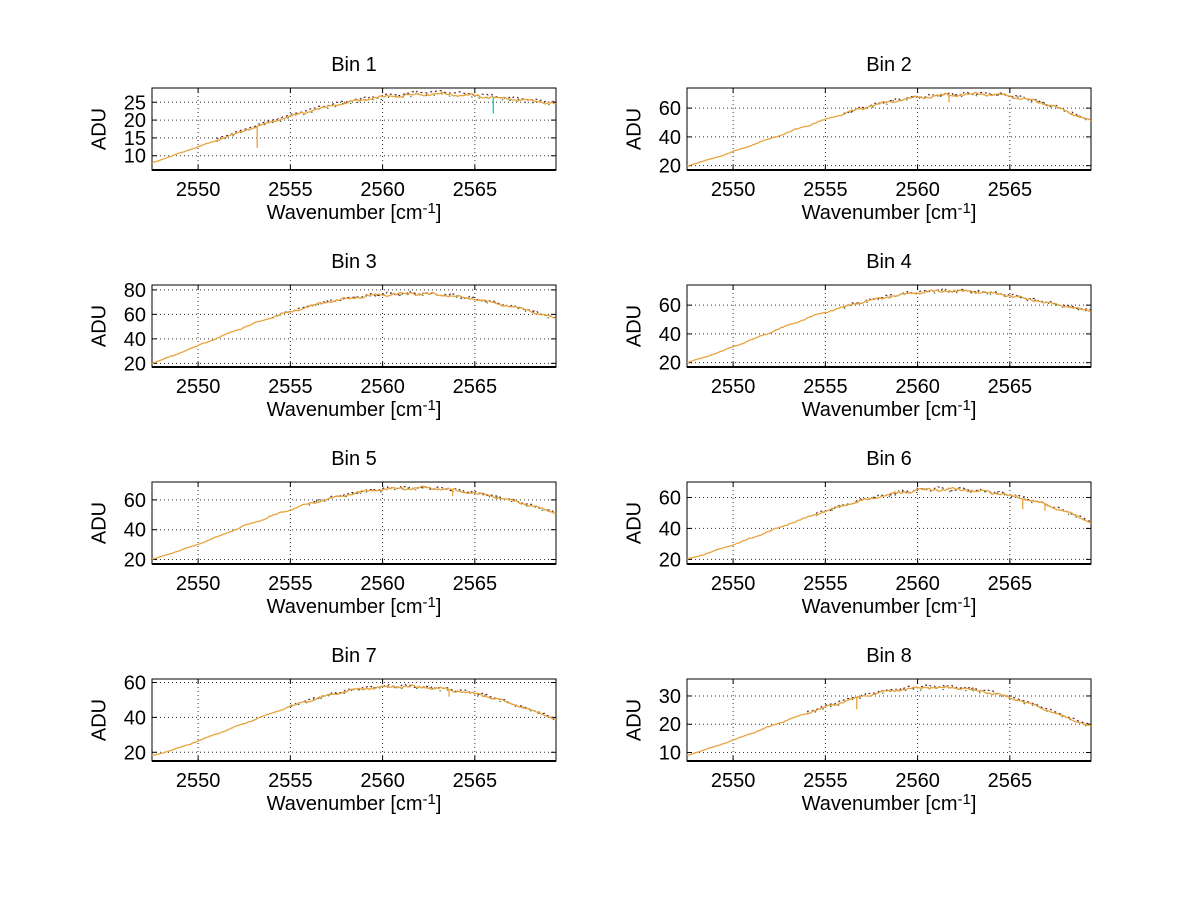  Describe the element at coordinates (354, 65) in the screenshot. I see `plot-title: Bin 1` at that location.